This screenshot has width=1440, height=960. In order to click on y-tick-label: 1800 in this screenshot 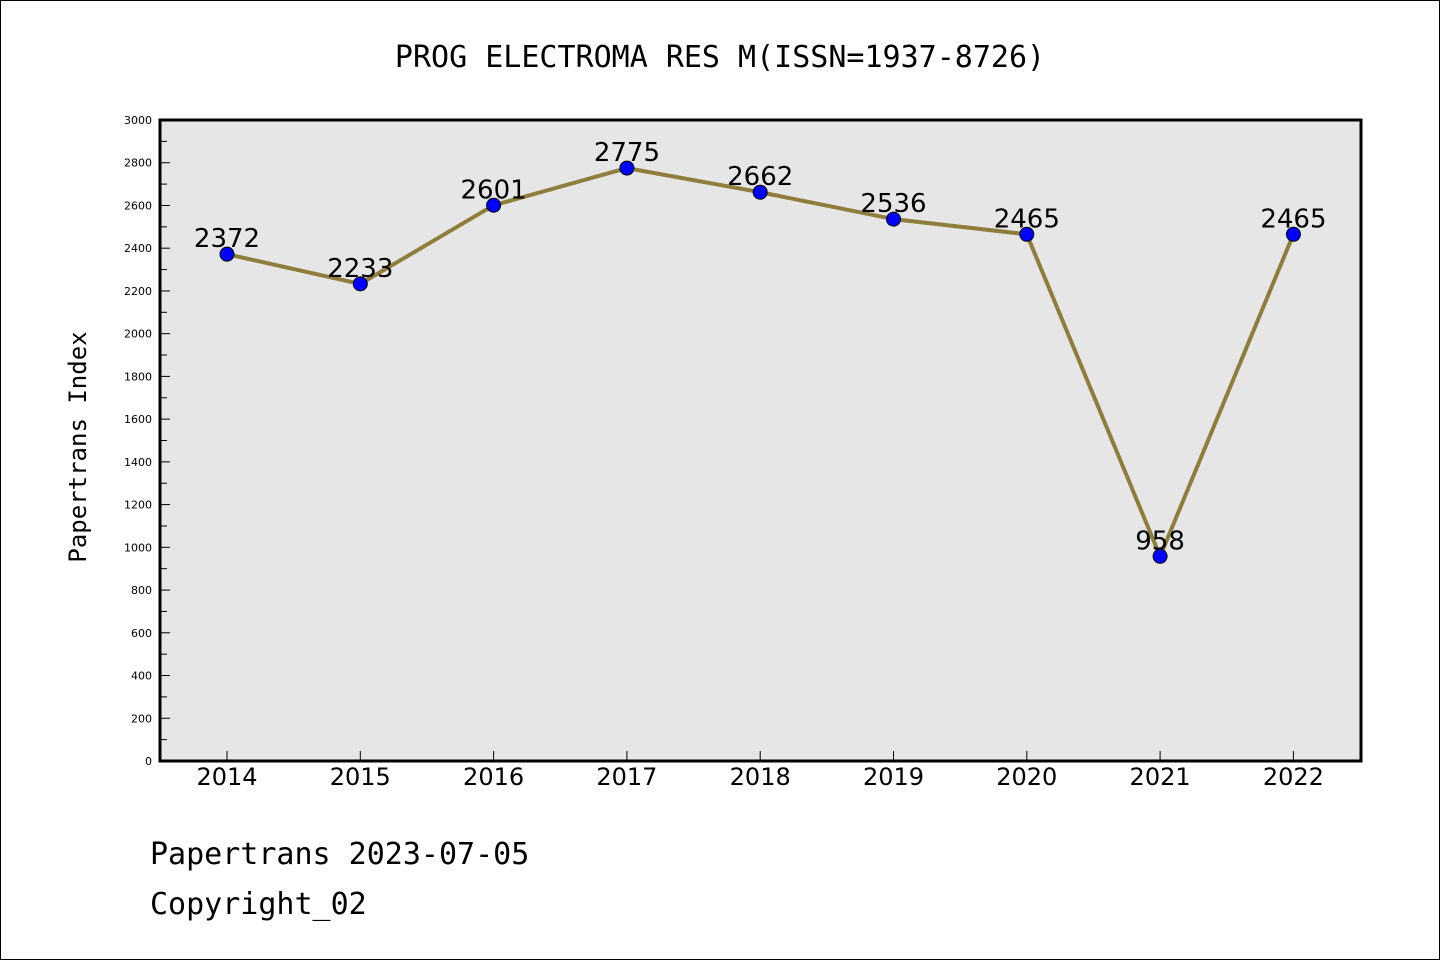, I will do `click(138, 376)`.